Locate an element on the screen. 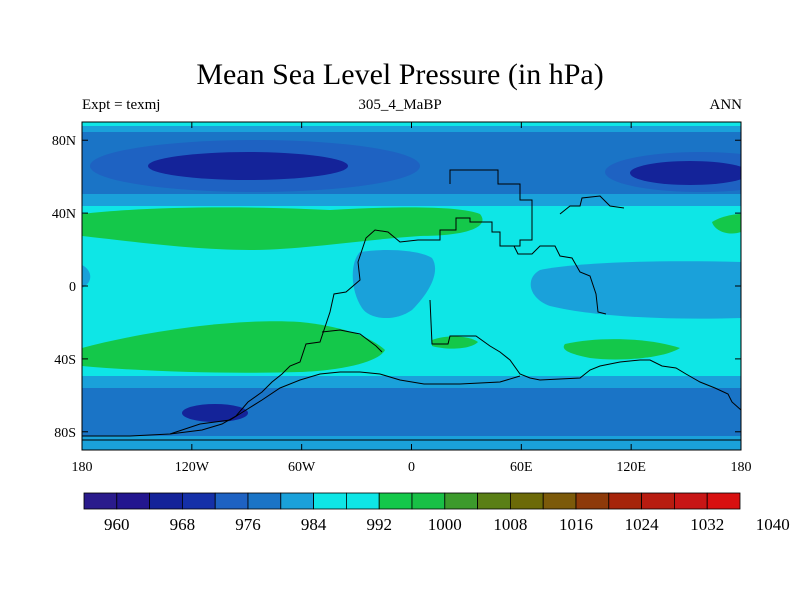 The image size is (800, 600). field-north-mid-band is located at coordinates (411, 201).